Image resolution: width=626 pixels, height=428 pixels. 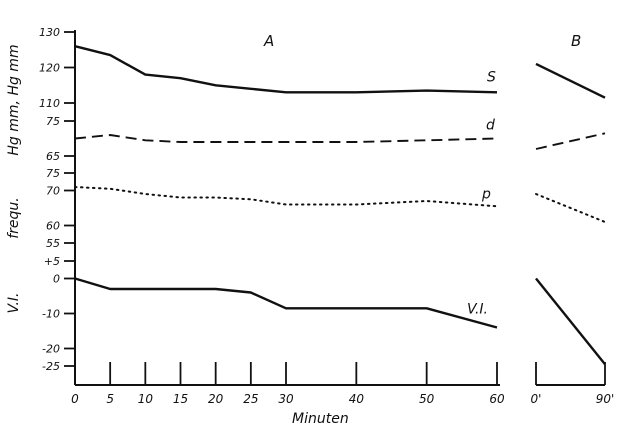 I want to click on y-tick-label: 60, so click(x=53, y=226).